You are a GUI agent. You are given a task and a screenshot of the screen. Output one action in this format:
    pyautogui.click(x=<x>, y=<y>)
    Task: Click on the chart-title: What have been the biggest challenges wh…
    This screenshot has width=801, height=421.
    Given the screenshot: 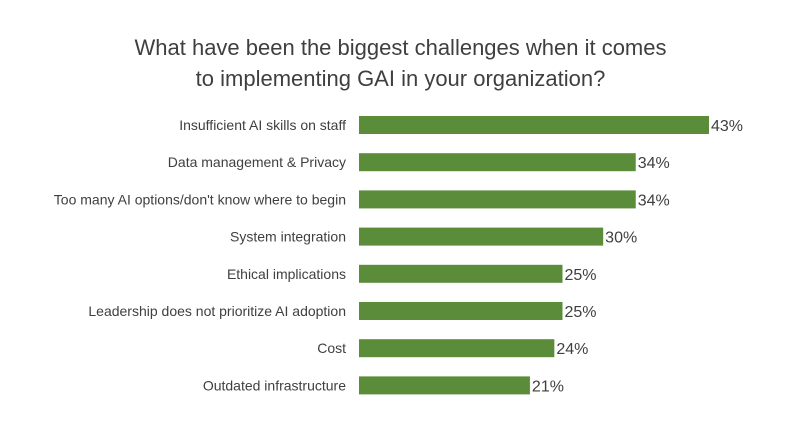 What is the action you would take?
    pyautogui.click(x=400, y=63)
    